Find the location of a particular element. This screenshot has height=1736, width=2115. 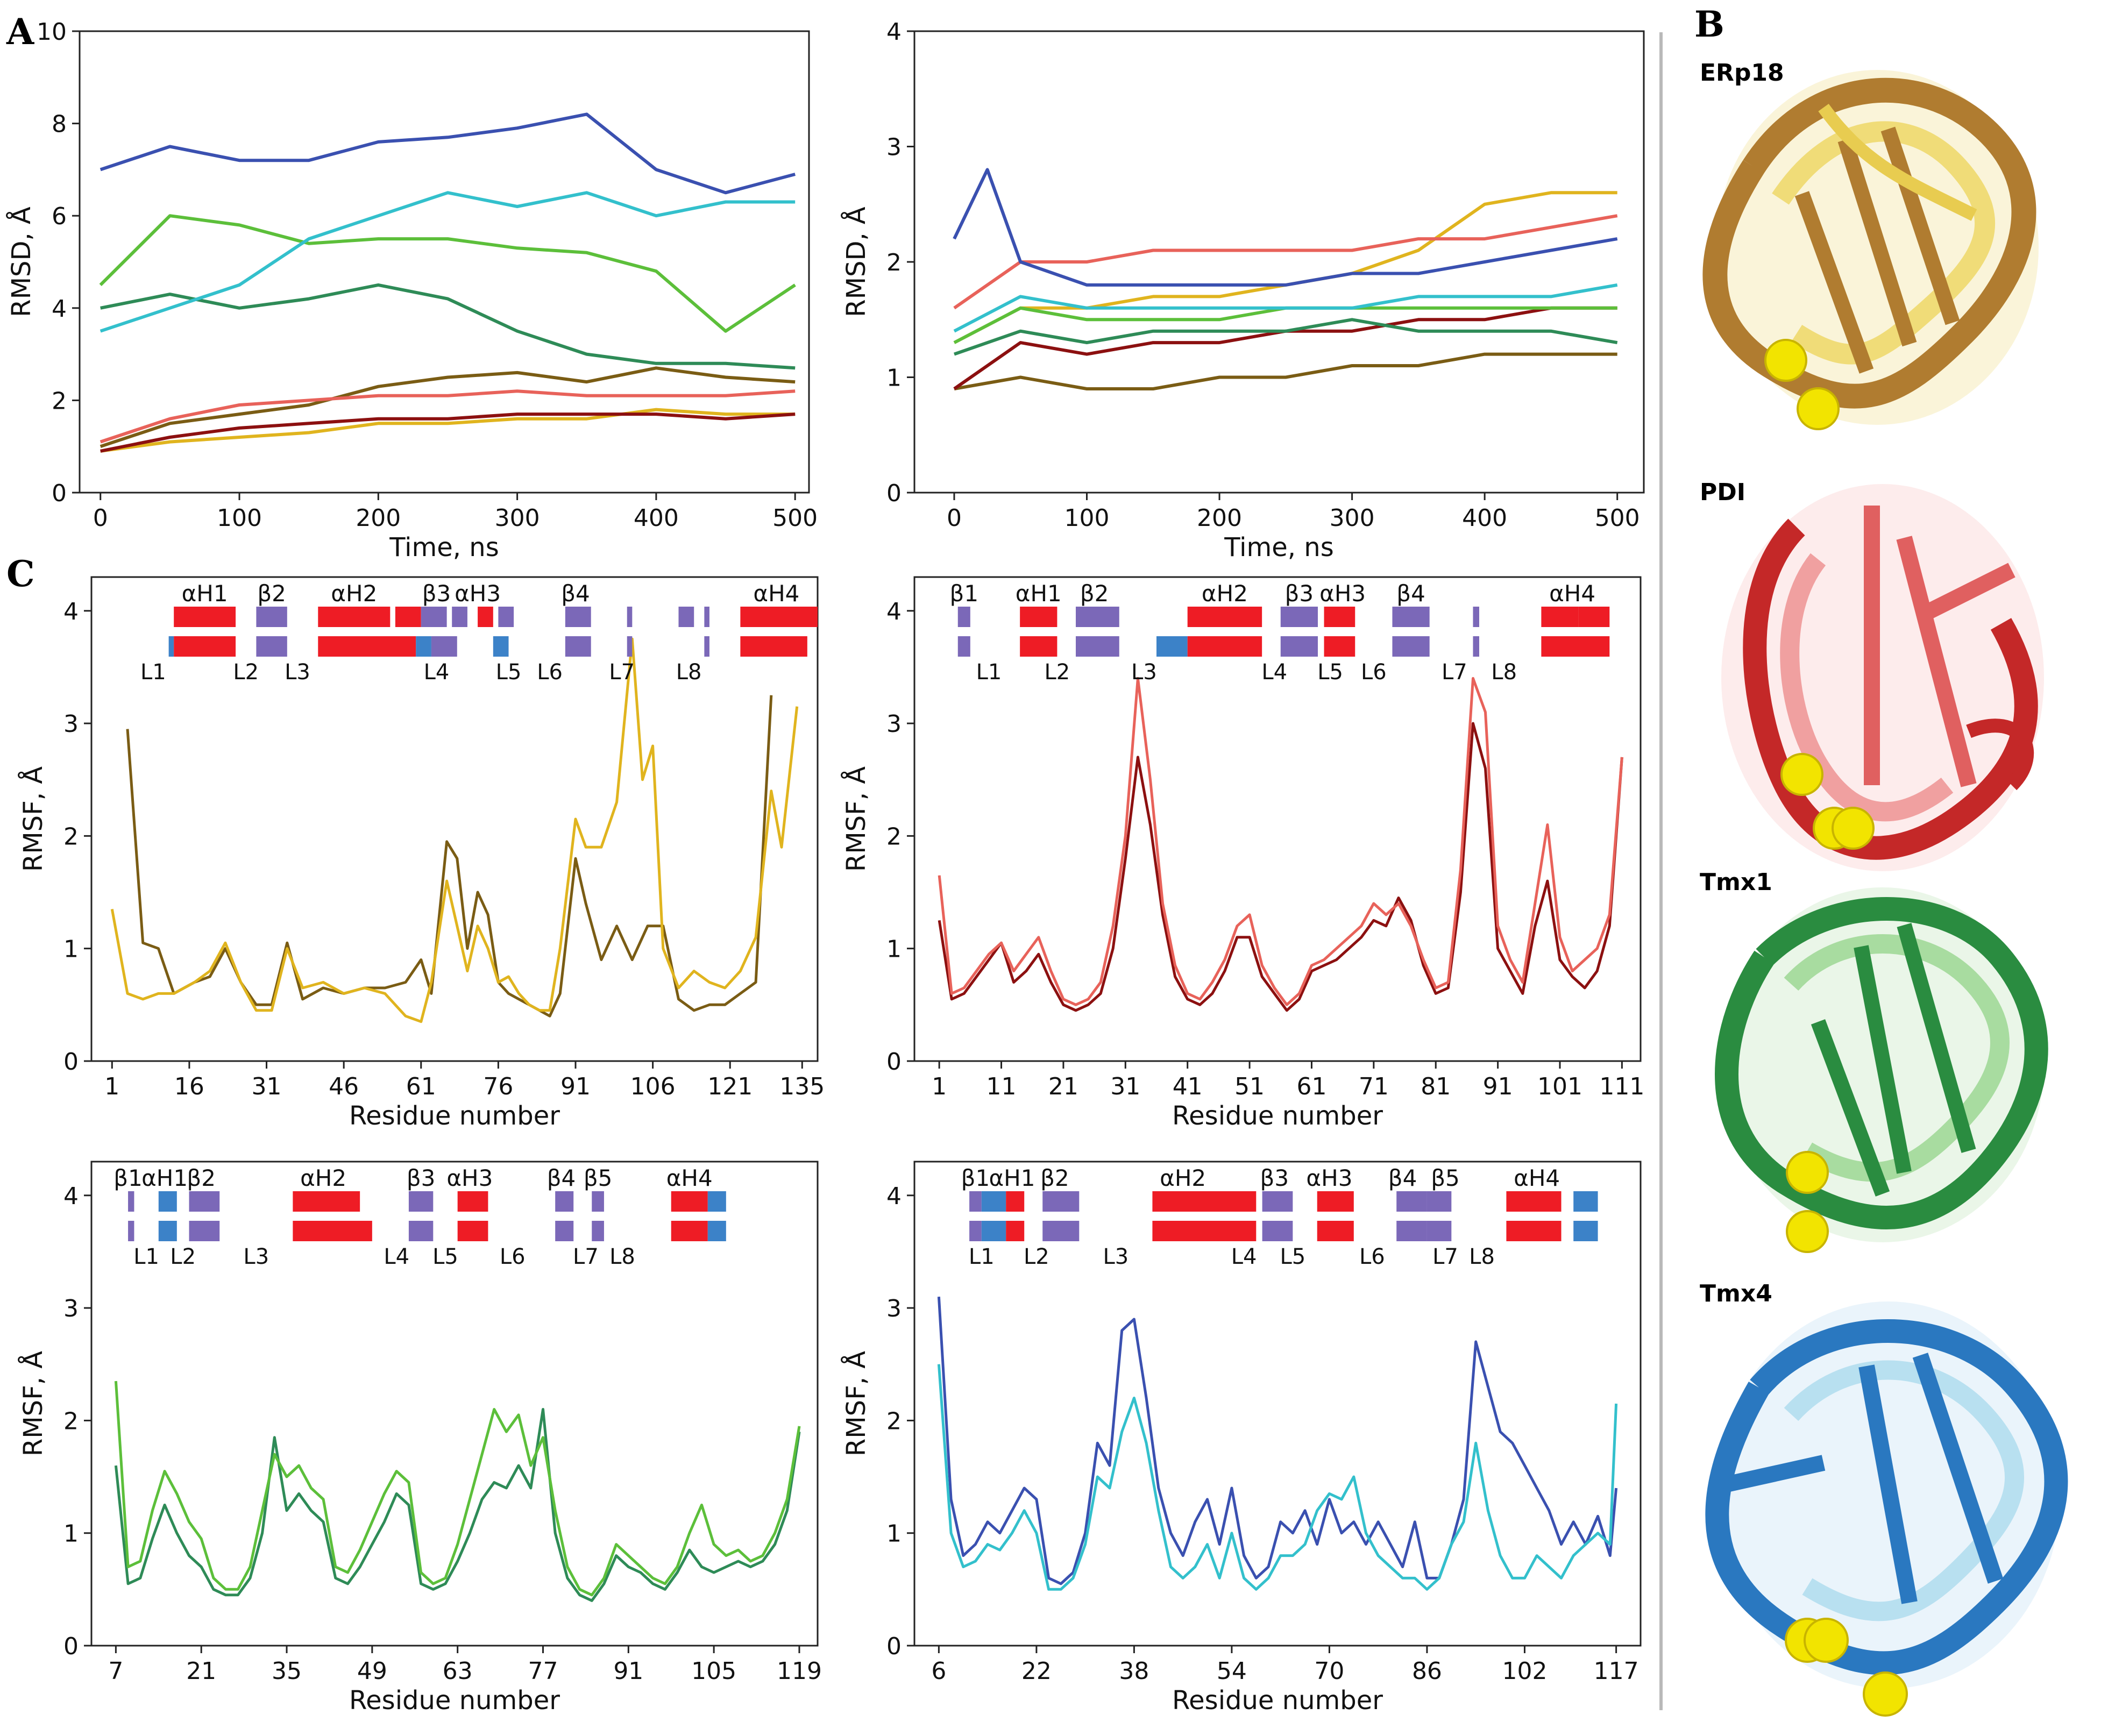

ss-label: αH3 is located at coordinates (469, 1178).